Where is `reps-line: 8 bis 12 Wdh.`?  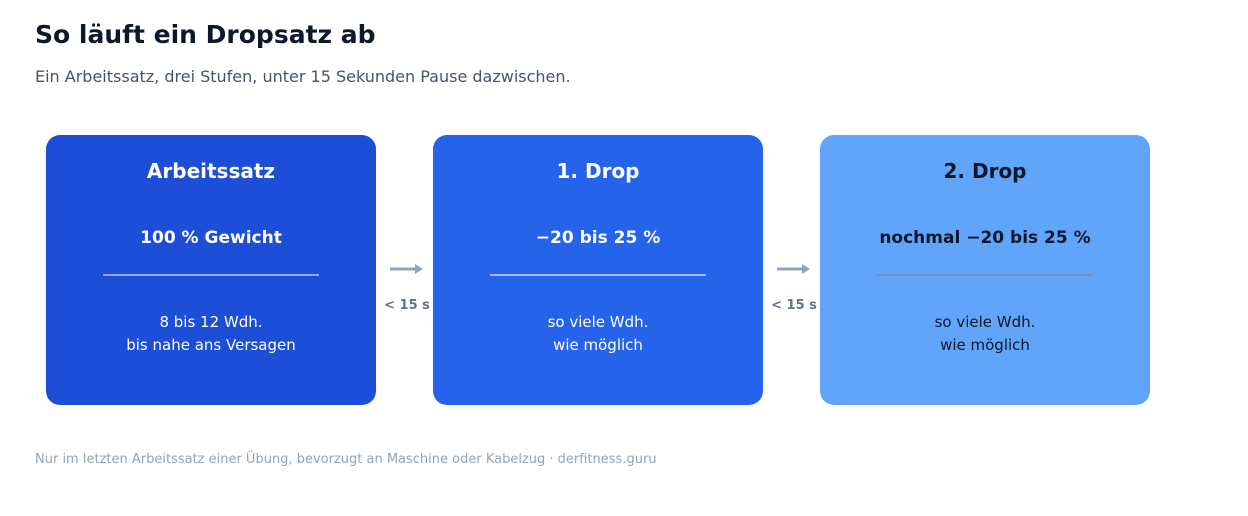
reps-line: 8 bis 12 Wdh. is located at coordinates (211, 322).